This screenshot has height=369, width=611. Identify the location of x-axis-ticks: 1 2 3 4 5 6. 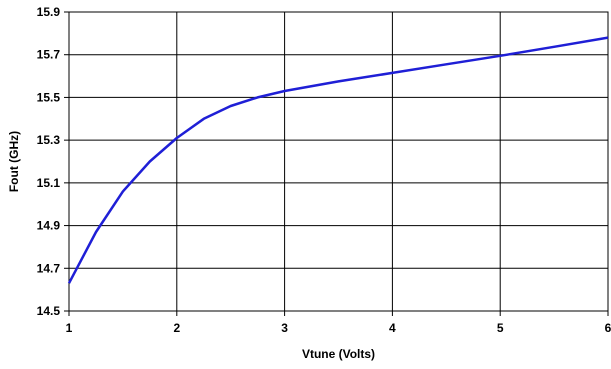
(338, 323).